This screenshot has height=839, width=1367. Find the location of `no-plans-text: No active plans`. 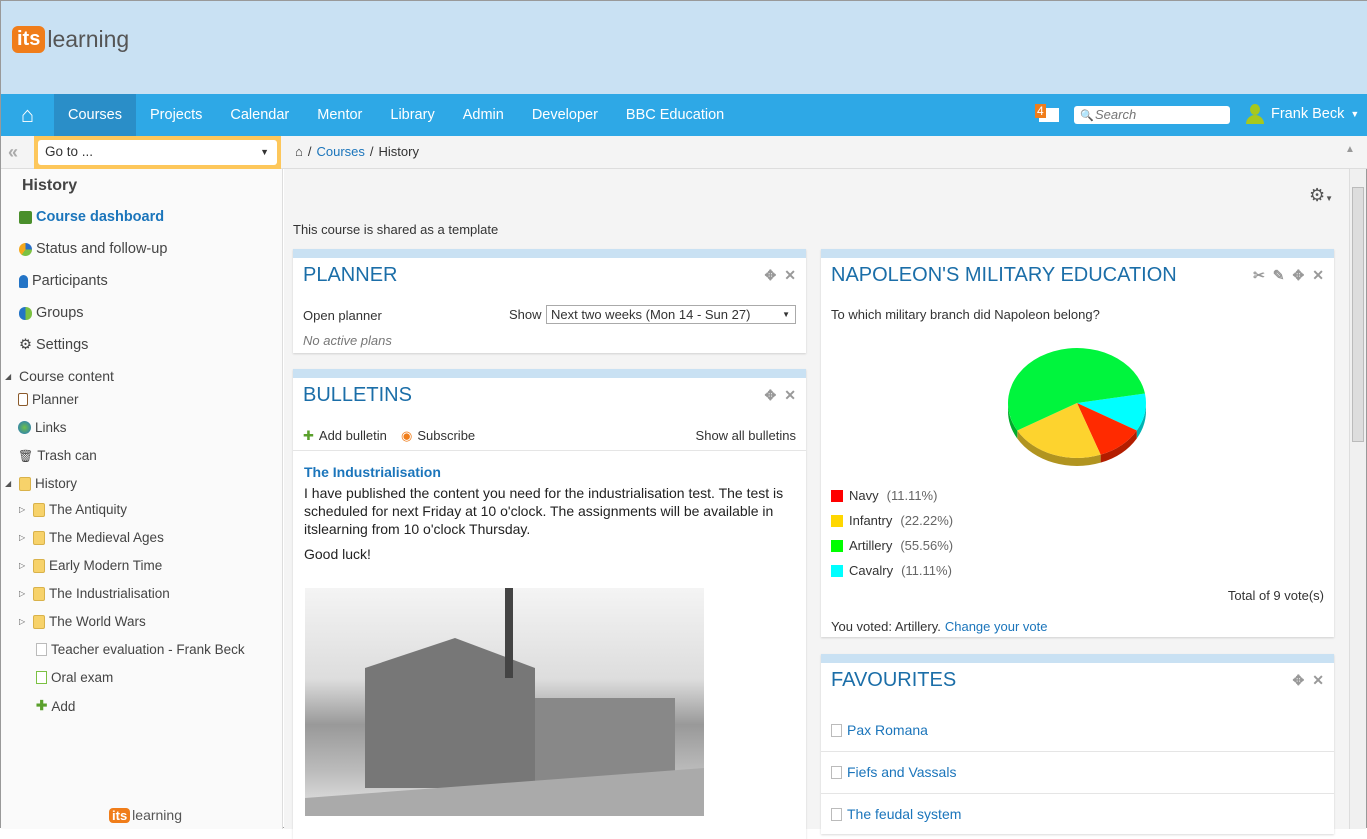

no-plans-text: No active plans is located at coordinates (347, 340).